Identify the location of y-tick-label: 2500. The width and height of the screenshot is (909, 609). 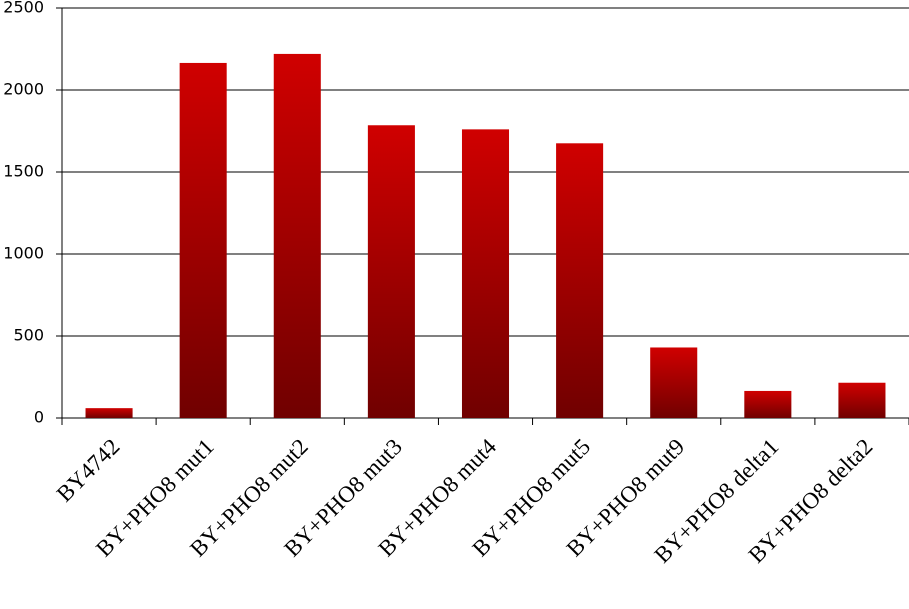
(23, 8).